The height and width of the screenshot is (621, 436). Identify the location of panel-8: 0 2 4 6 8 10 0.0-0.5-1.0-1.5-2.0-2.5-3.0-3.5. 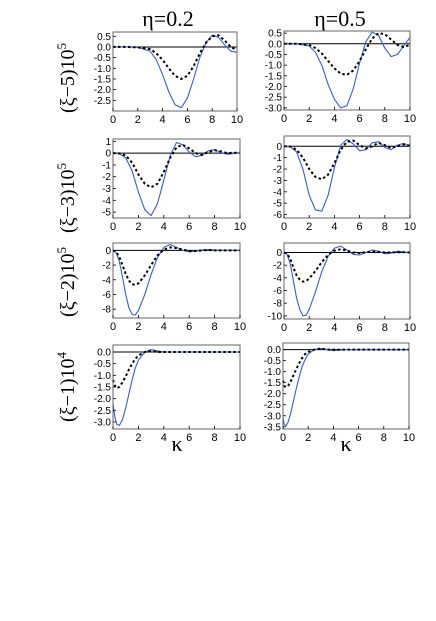
(339, 393).